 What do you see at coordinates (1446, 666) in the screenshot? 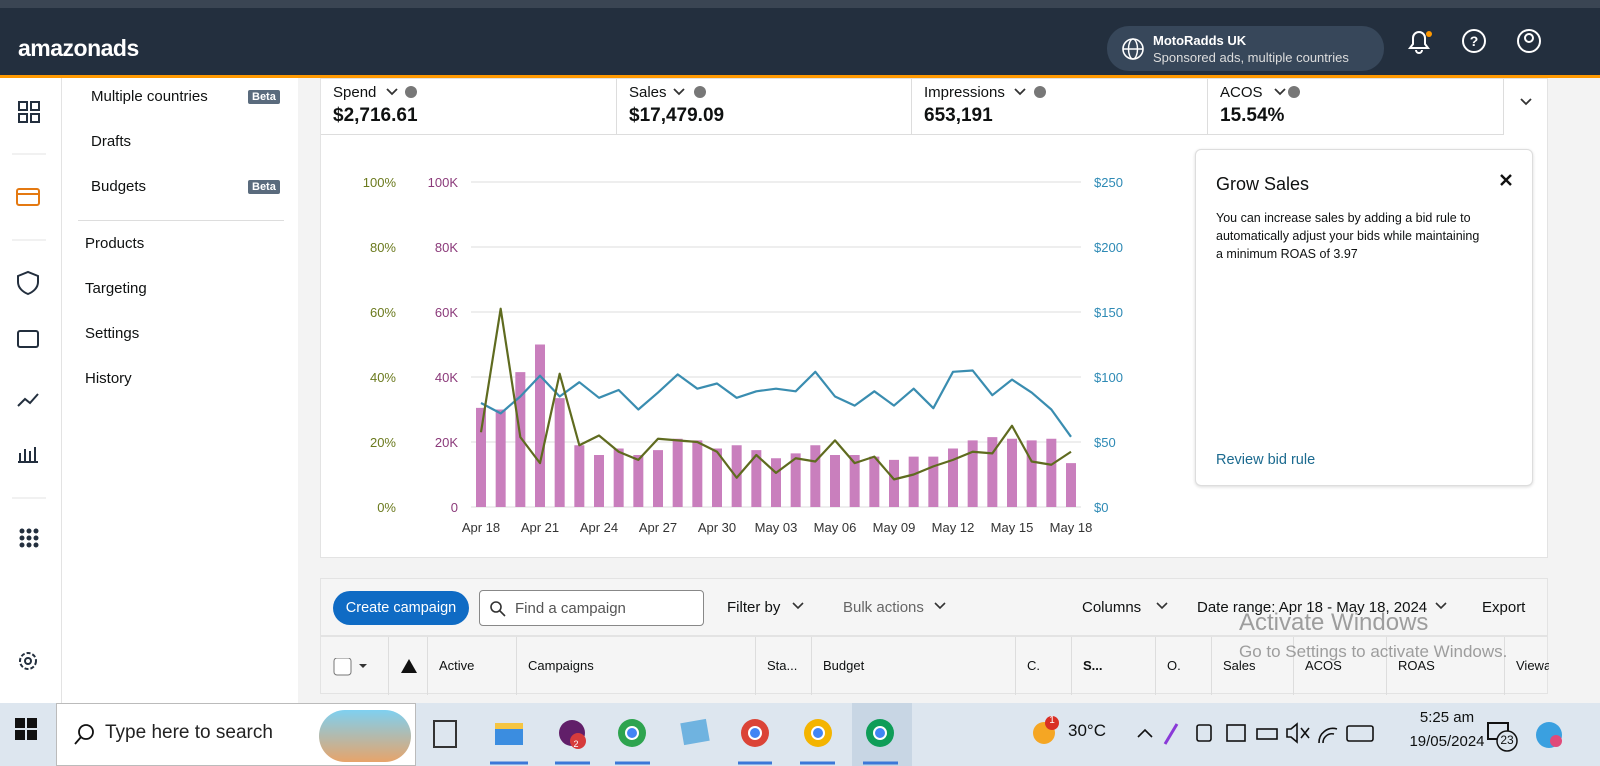
I see `column-header: ROAS` at bounding box center [1446, 666].